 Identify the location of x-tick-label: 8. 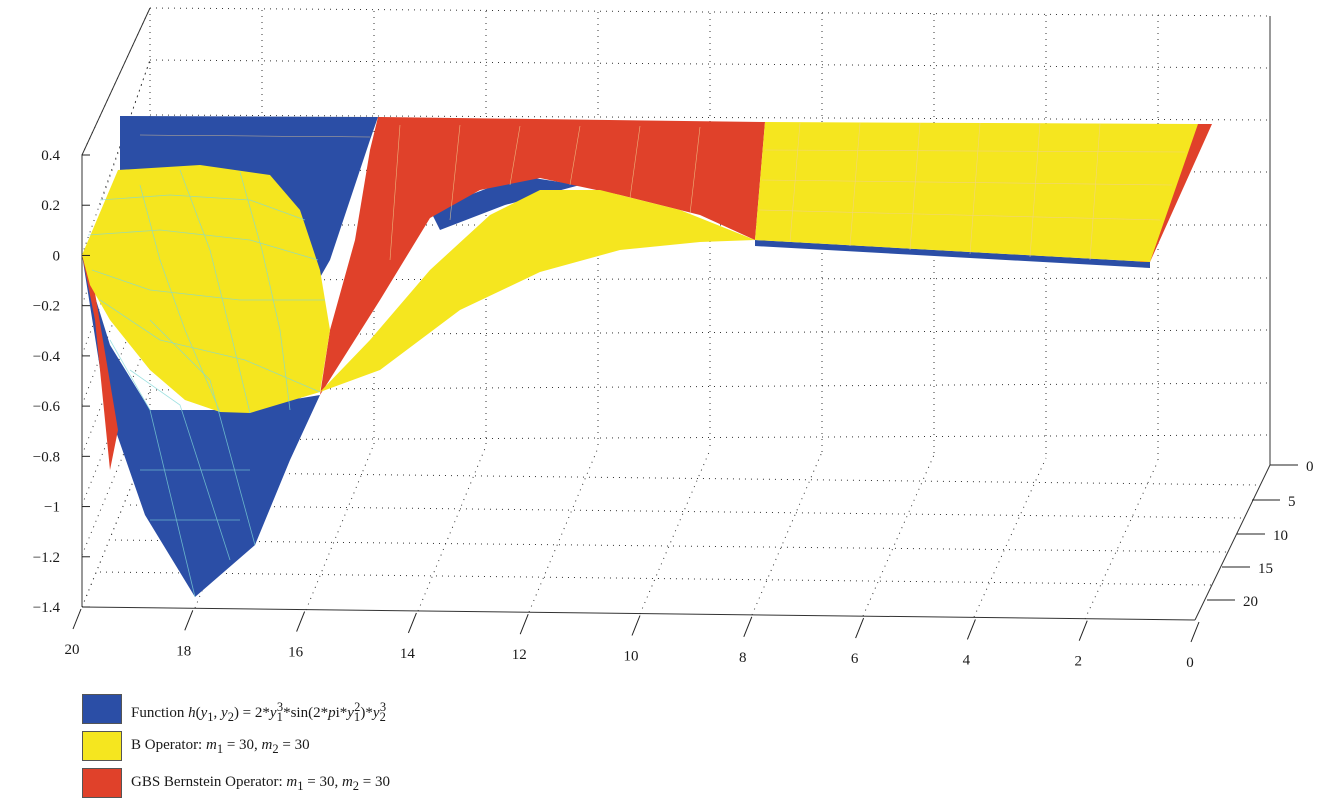
(743, 658).